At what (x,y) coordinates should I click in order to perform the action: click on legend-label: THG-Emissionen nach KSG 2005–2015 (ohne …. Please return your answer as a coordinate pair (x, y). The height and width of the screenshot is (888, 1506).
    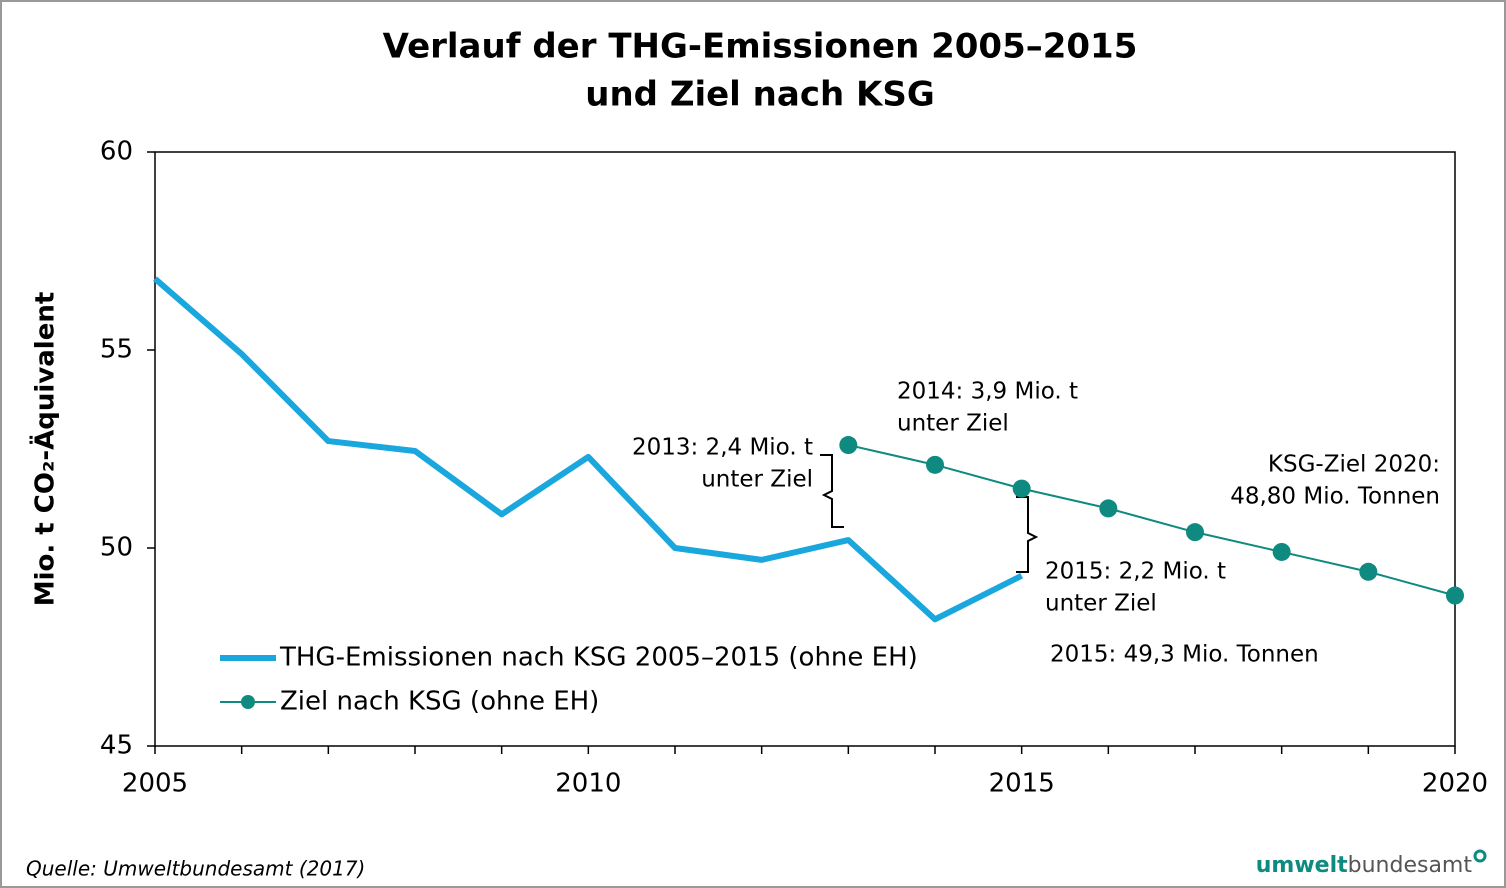
    Looking at the image, I should click on (598, 658).